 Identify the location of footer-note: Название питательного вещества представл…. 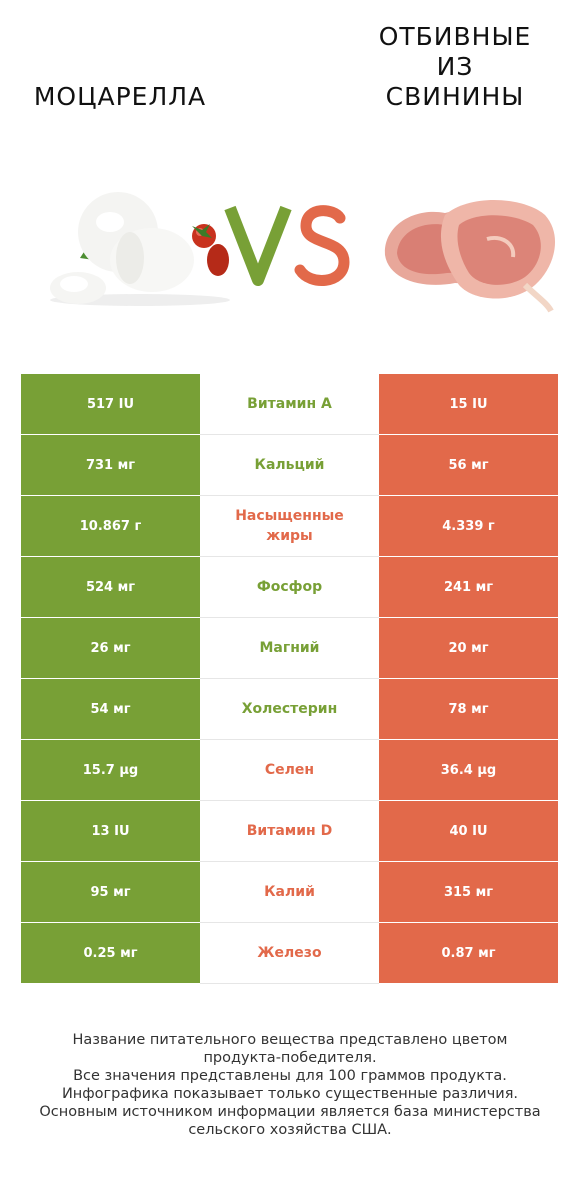
(290, 1085).